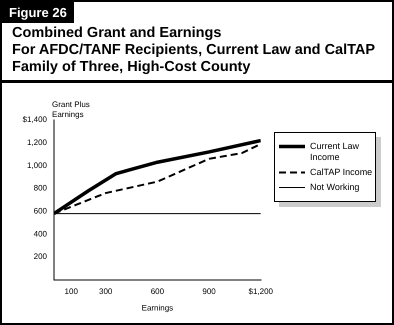 The width and height of the screenshot is (394, 325). What do you see at coordinates (71, 110) in the screenshot?
I see `y-axis-title: Grant Plus Earnings` at bounding box center [71, 110].